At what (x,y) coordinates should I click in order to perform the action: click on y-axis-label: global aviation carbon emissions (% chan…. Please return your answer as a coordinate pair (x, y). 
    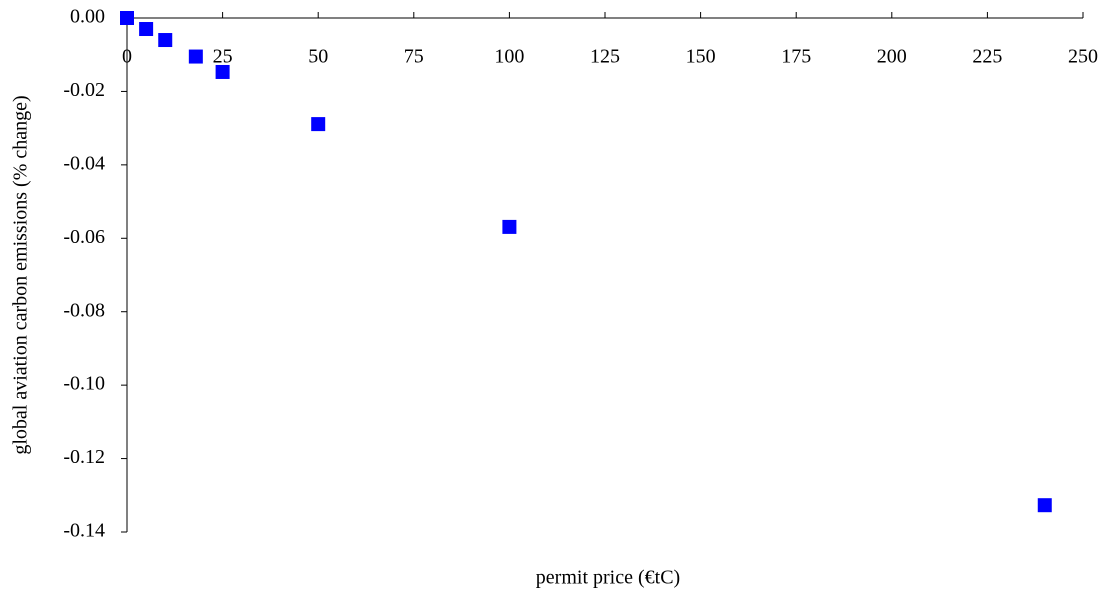
    Looking at the image, I should click on (21, 274).